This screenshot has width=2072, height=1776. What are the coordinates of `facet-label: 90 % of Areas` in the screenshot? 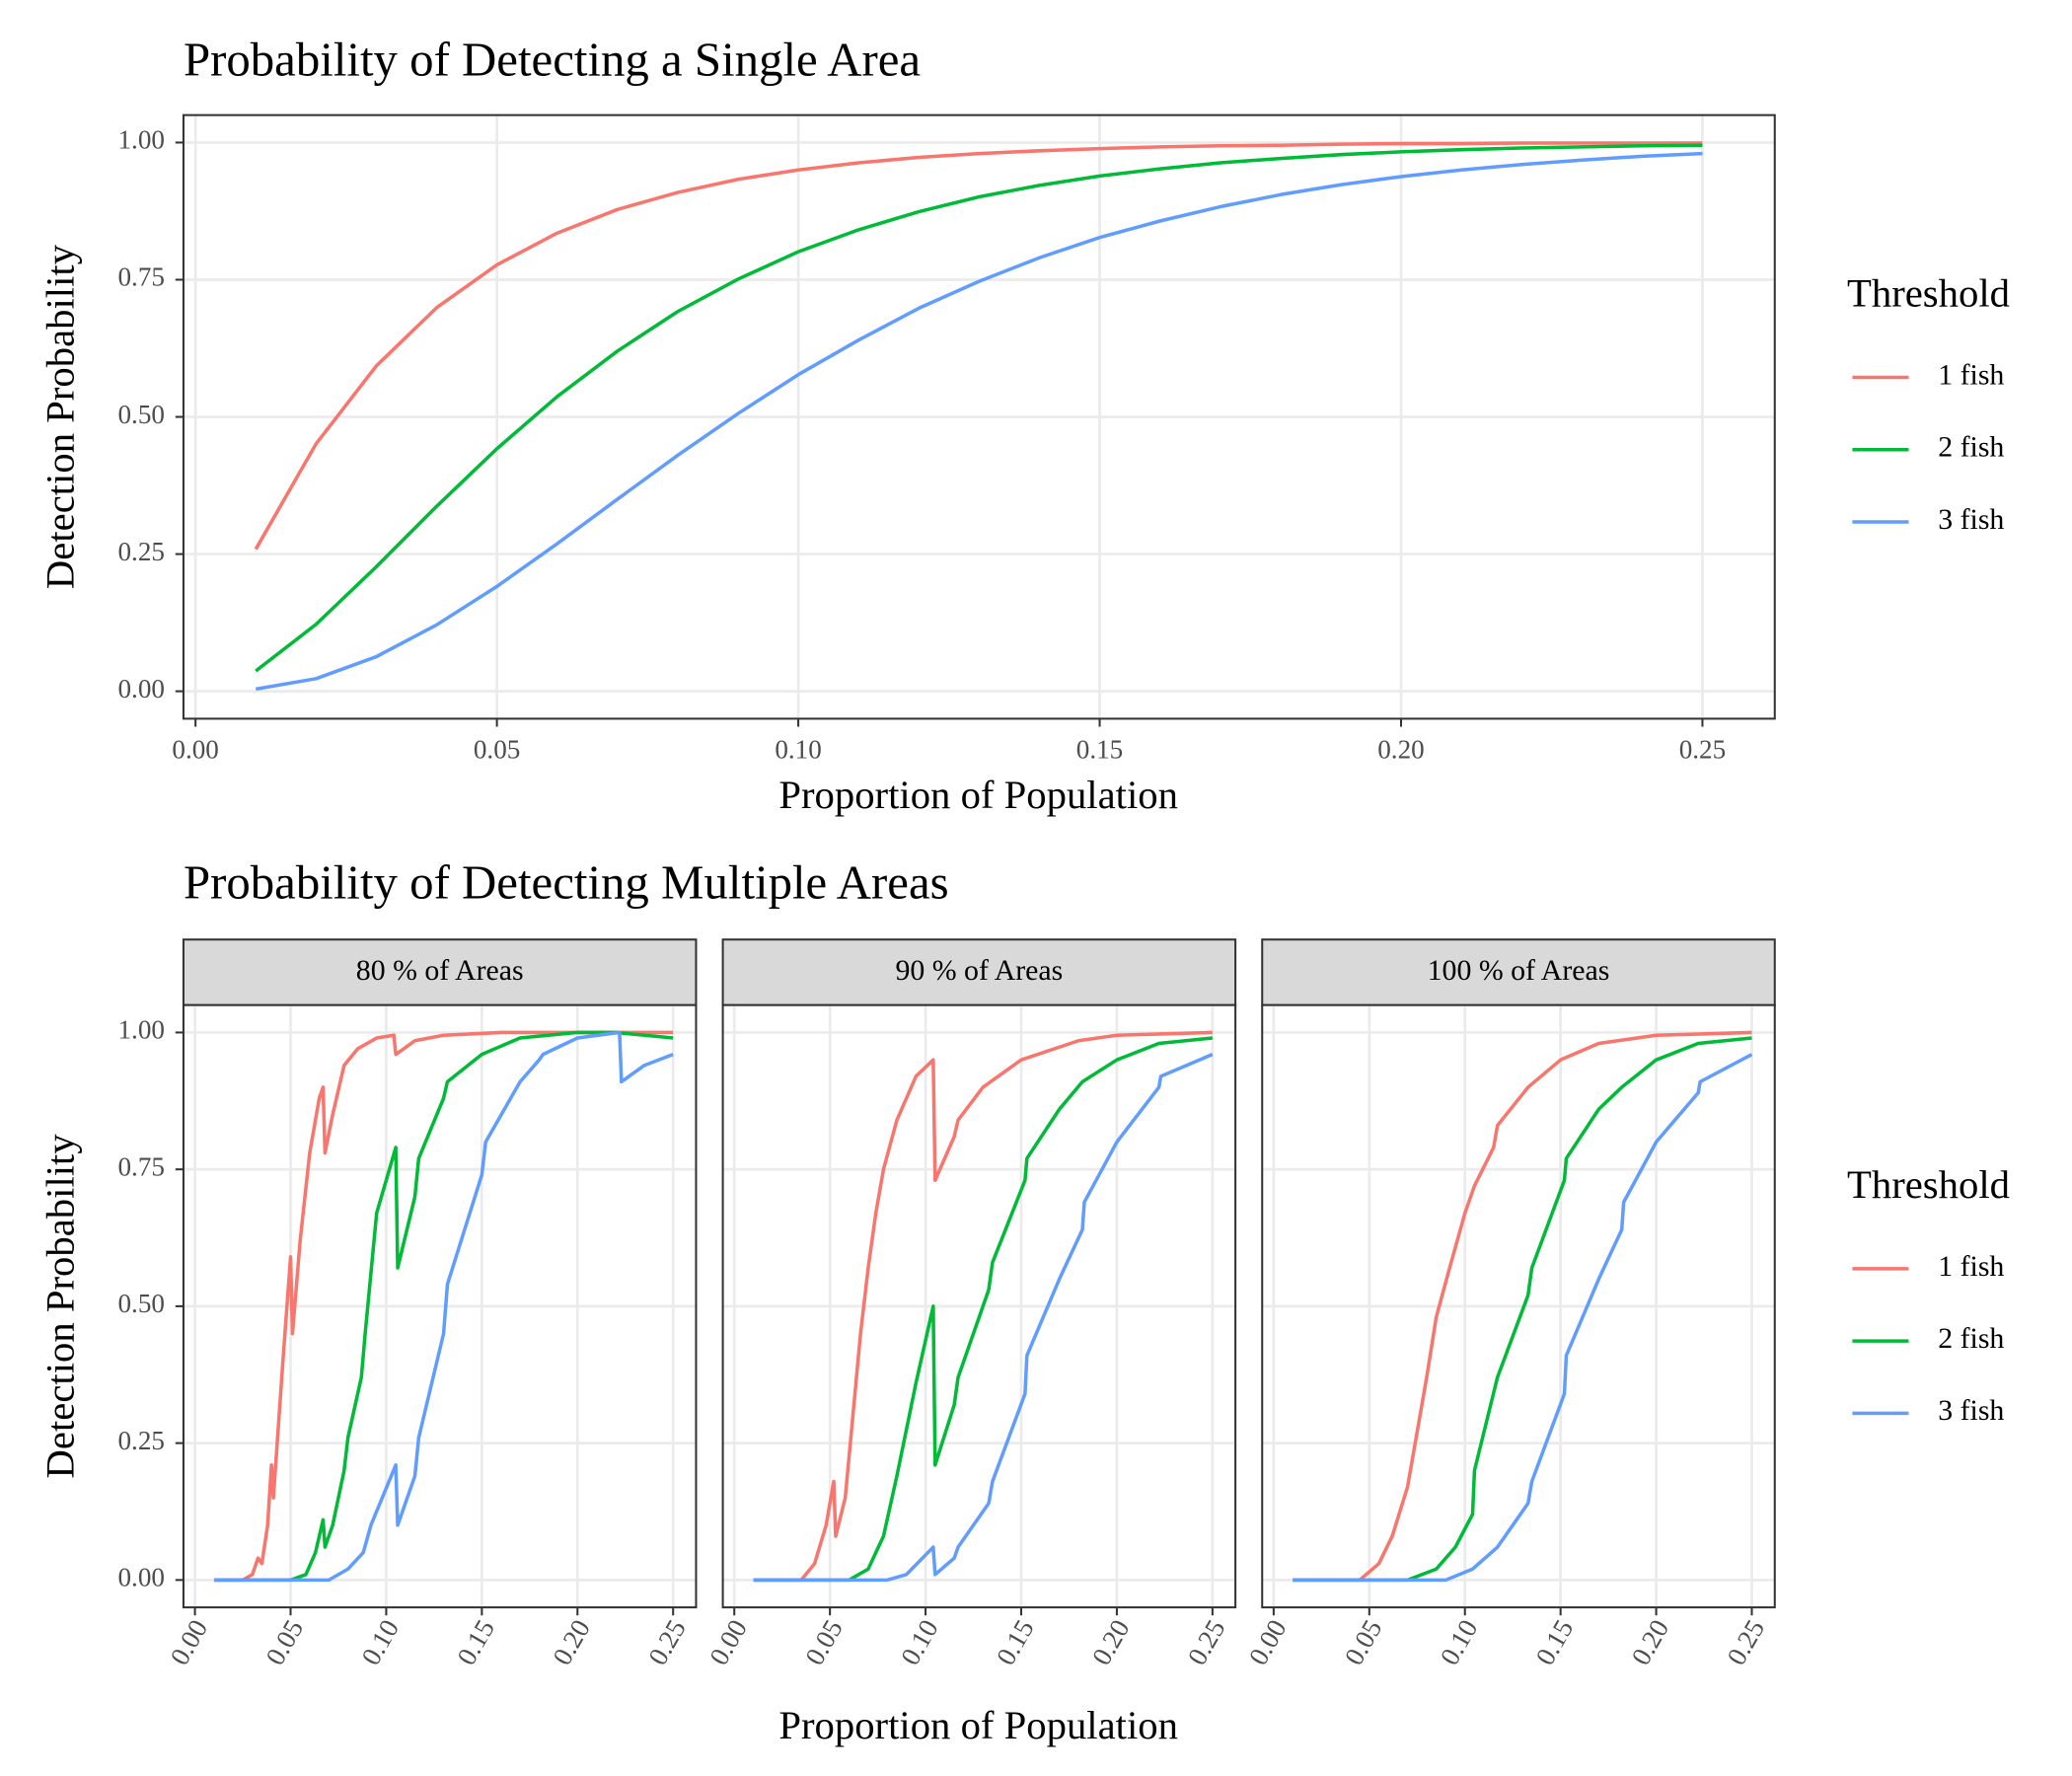 It's located at (979, 971).